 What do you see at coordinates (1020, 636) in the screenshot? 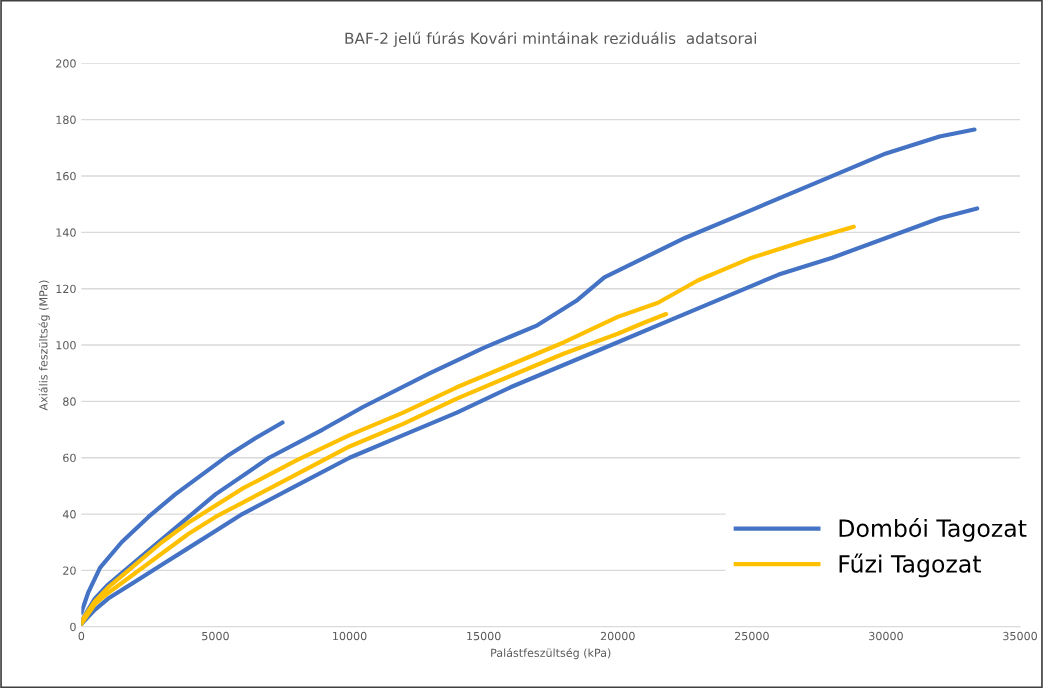
I see `x-tick-label: 35000` at bounding box center [1020, 636].